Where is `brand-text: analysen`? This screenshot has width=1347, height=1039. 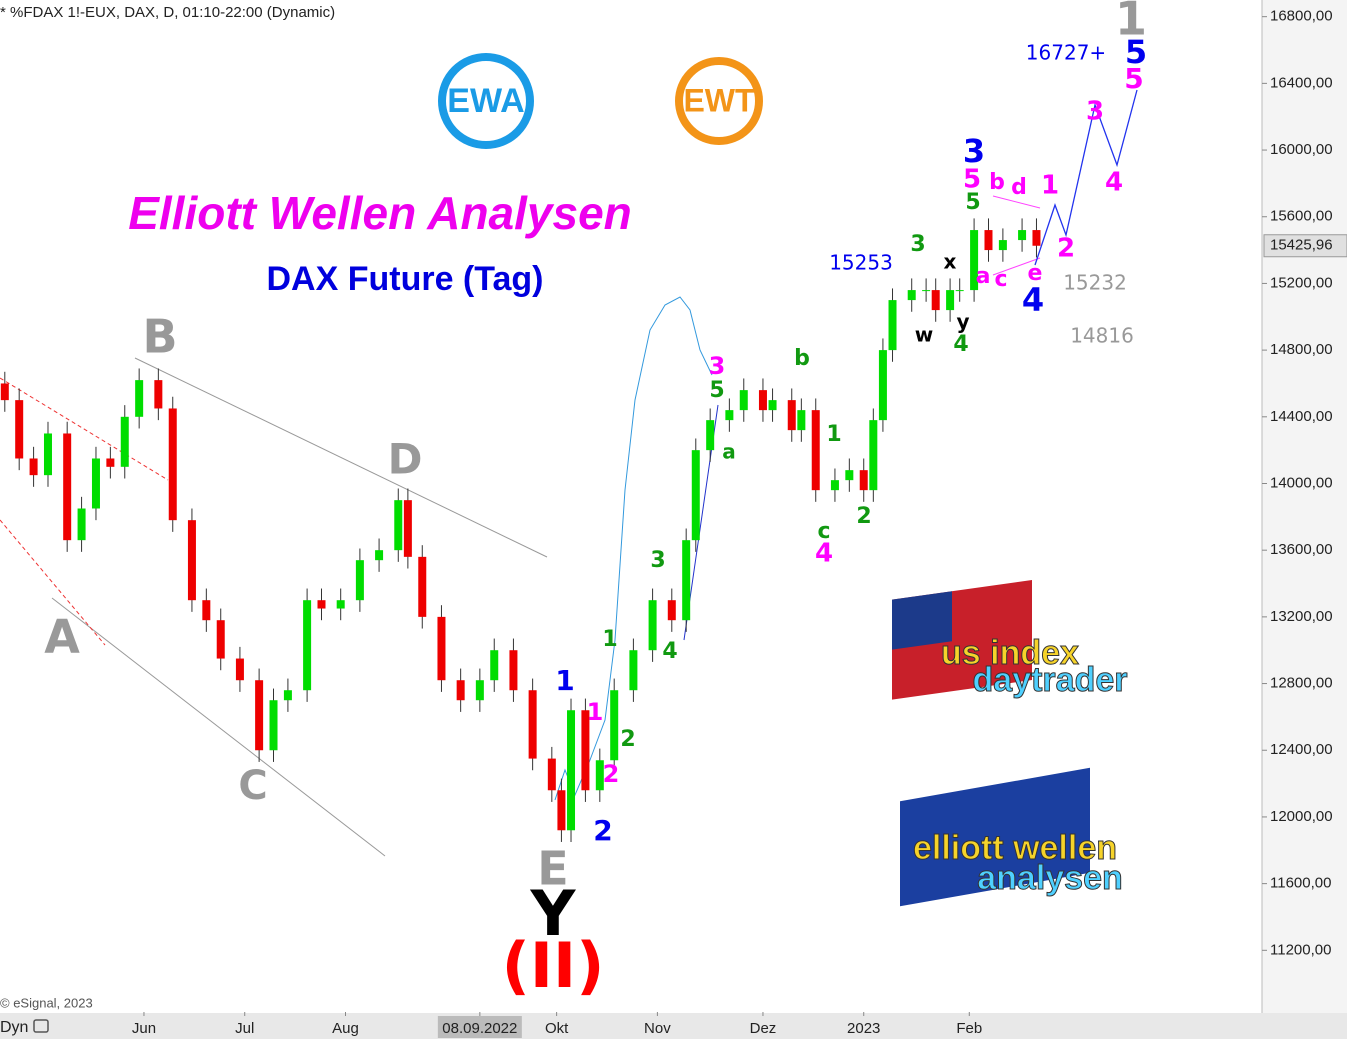
brand-text: analysen is located at coordinates (1050, 878).